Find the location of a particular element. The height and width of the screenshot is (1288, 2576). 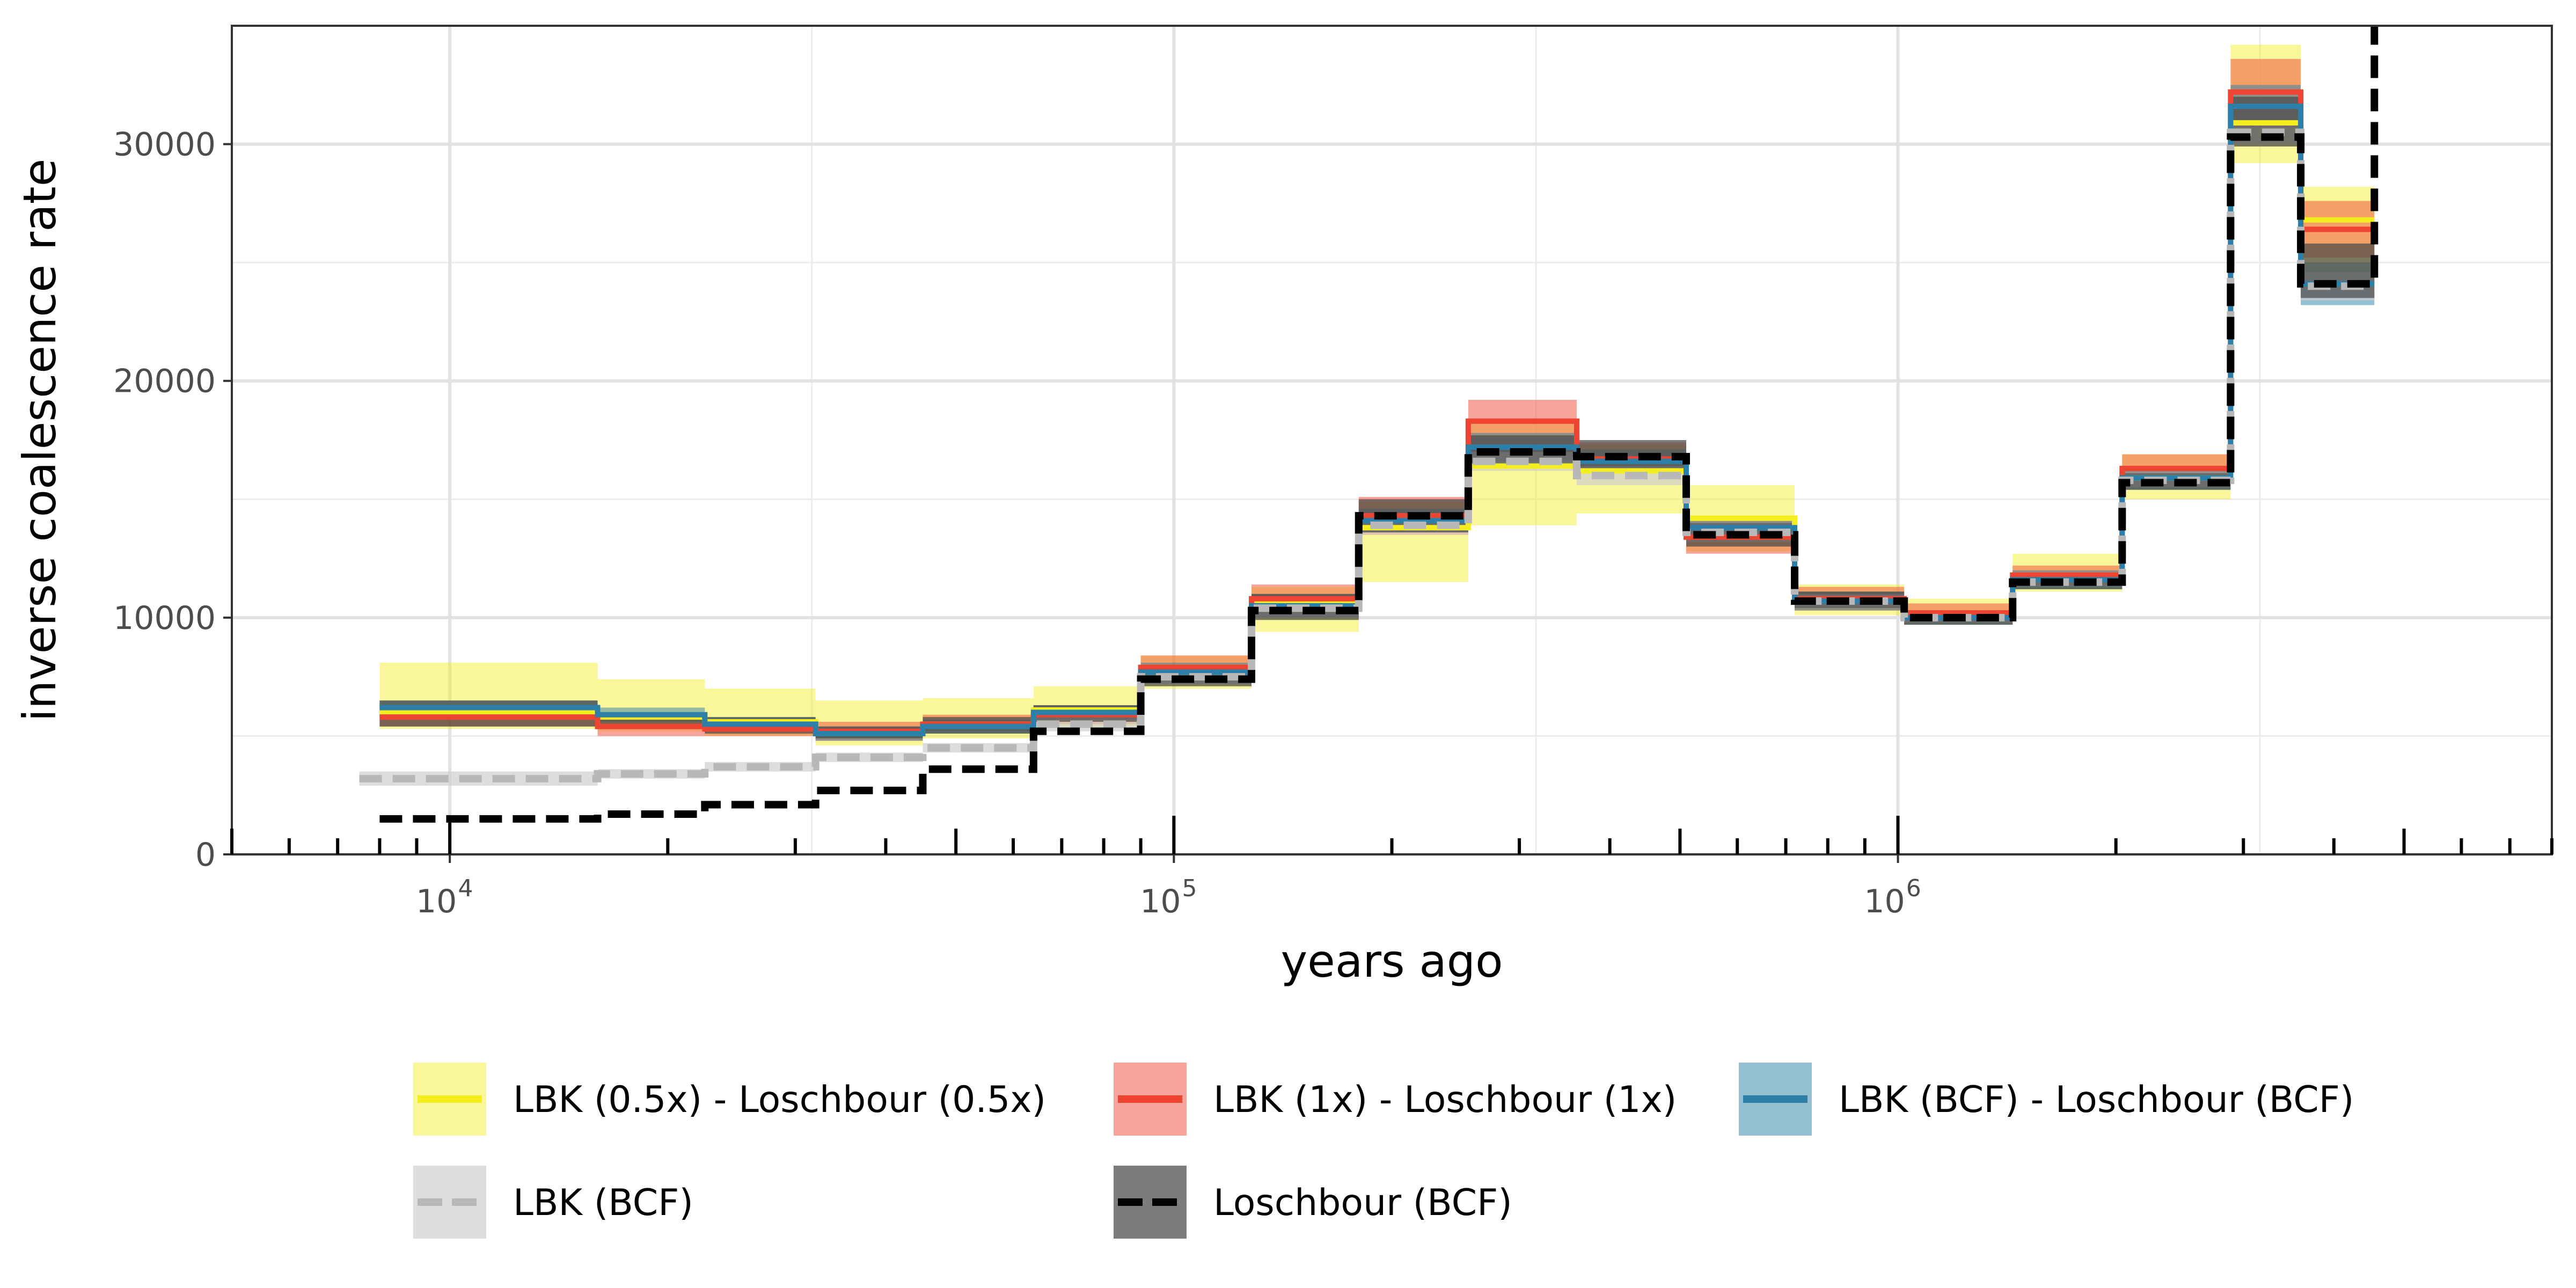

legend-item: LBK (BCF) - Loschbour (BCF) is located at coordinates (2046, 1099).